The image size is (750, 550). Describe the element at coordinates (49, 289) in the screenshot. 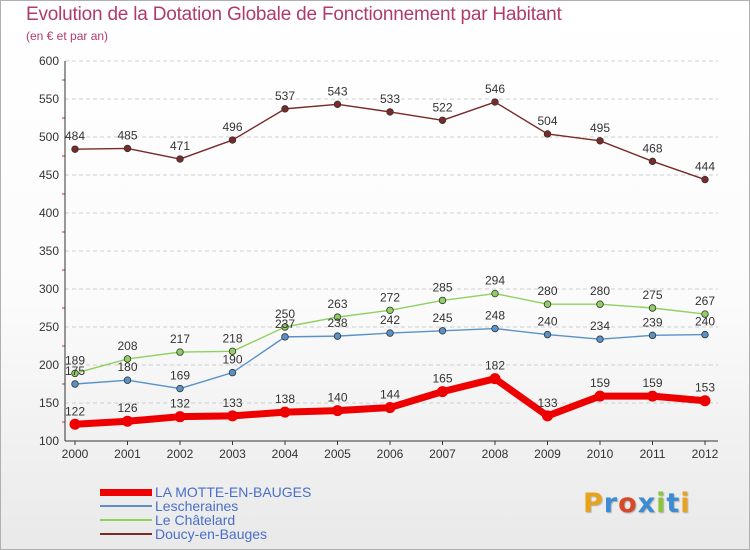

I see `y-tick-label: 300` at that location.